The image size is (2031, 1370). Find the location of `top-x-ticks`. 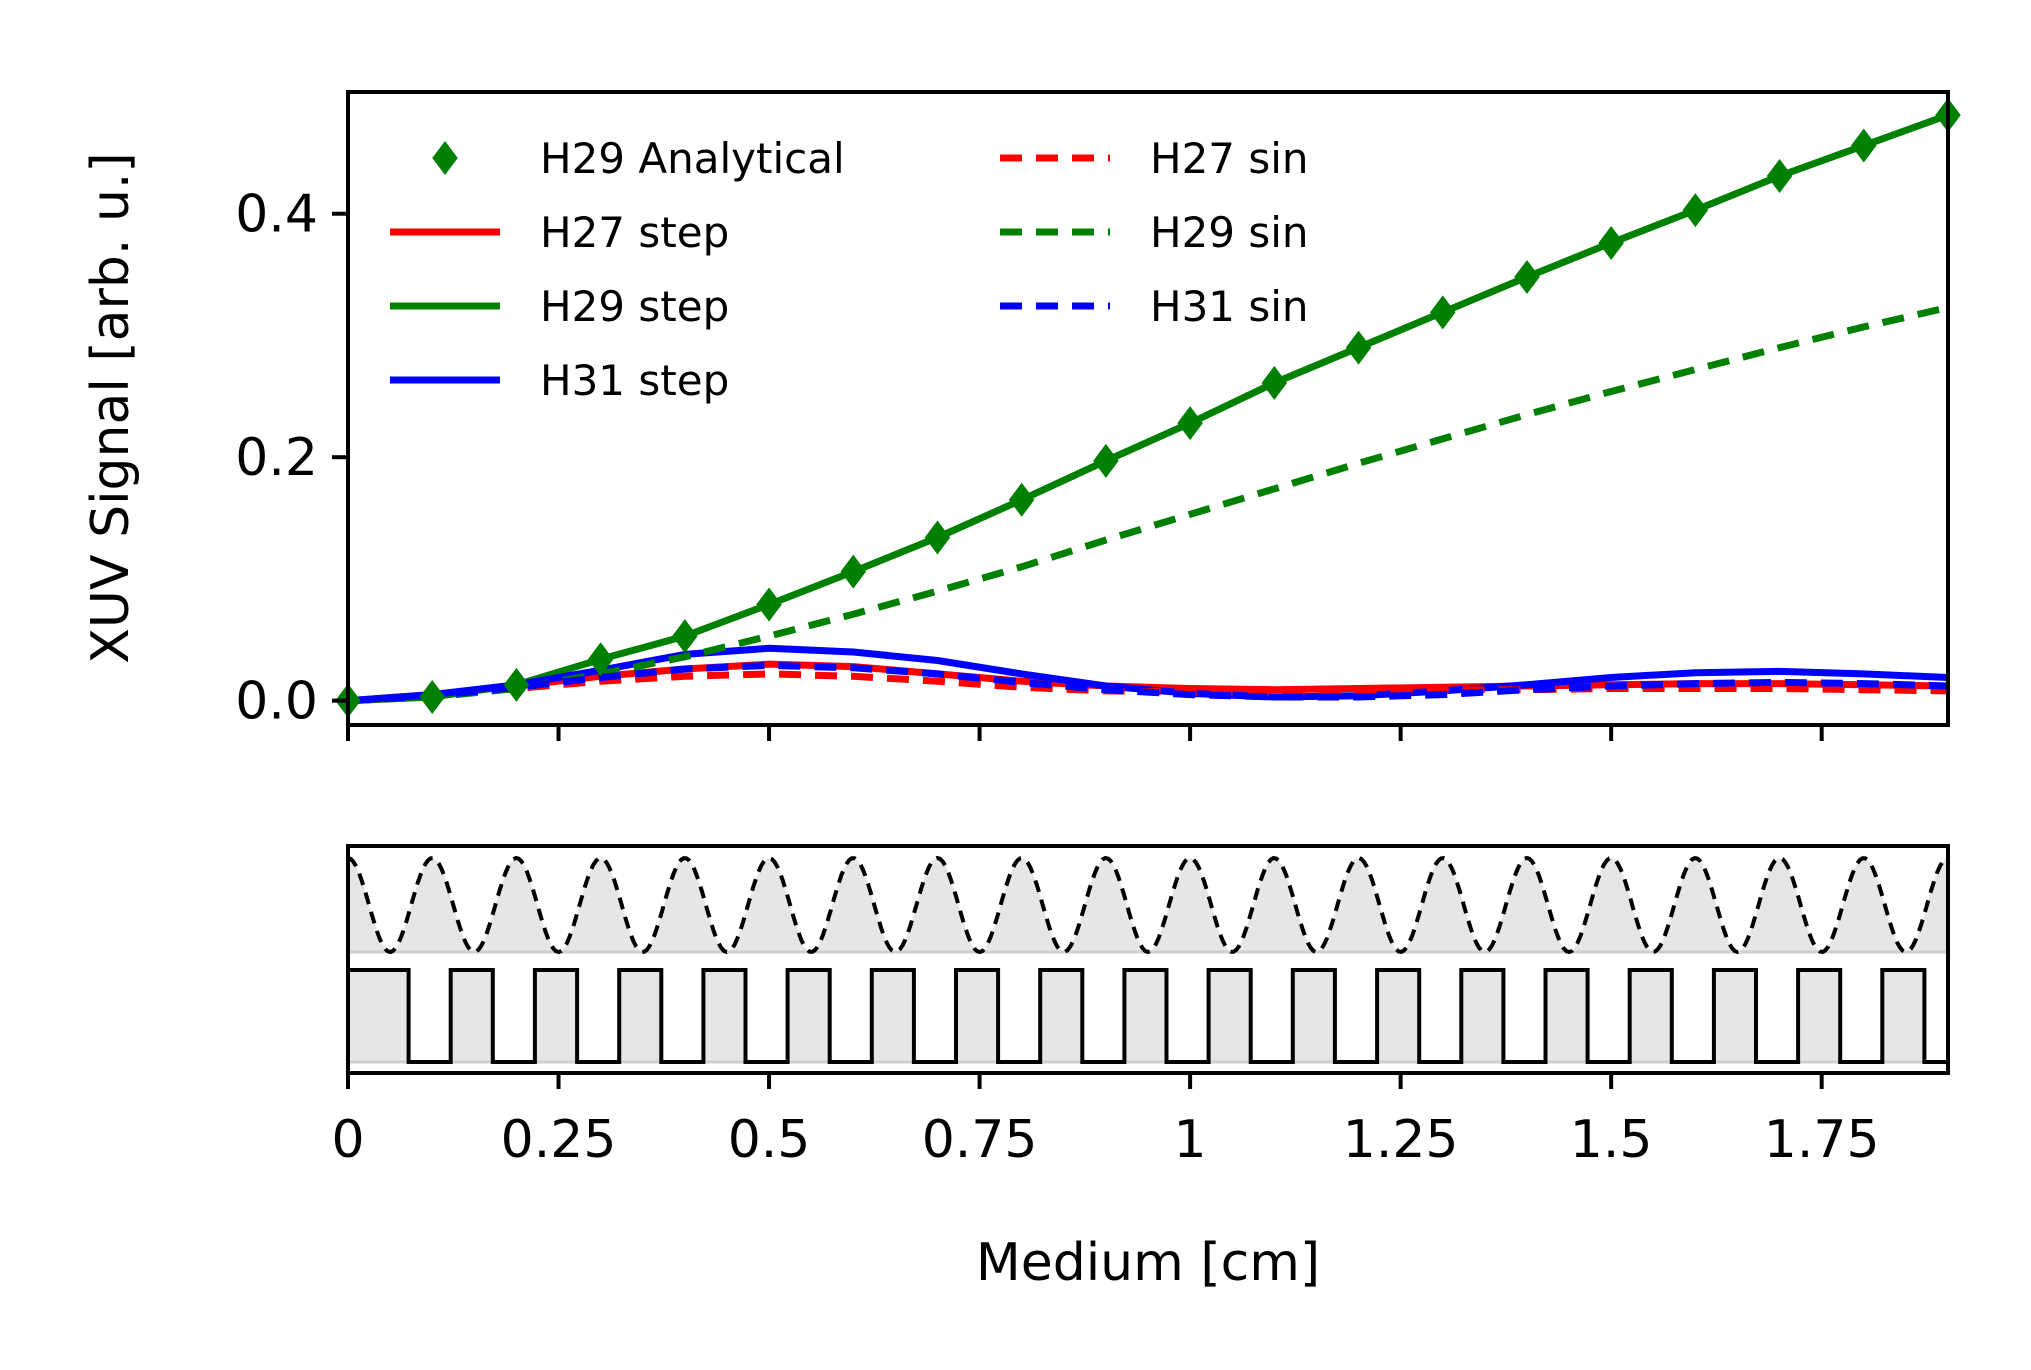

top-x-ticks is located at coordinates (1085, 733).